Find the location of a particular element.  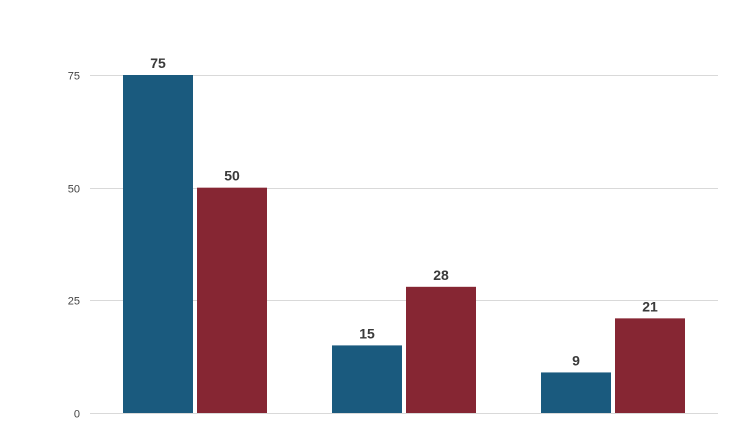

data-label: 28 is located at coordinates (441, 275).